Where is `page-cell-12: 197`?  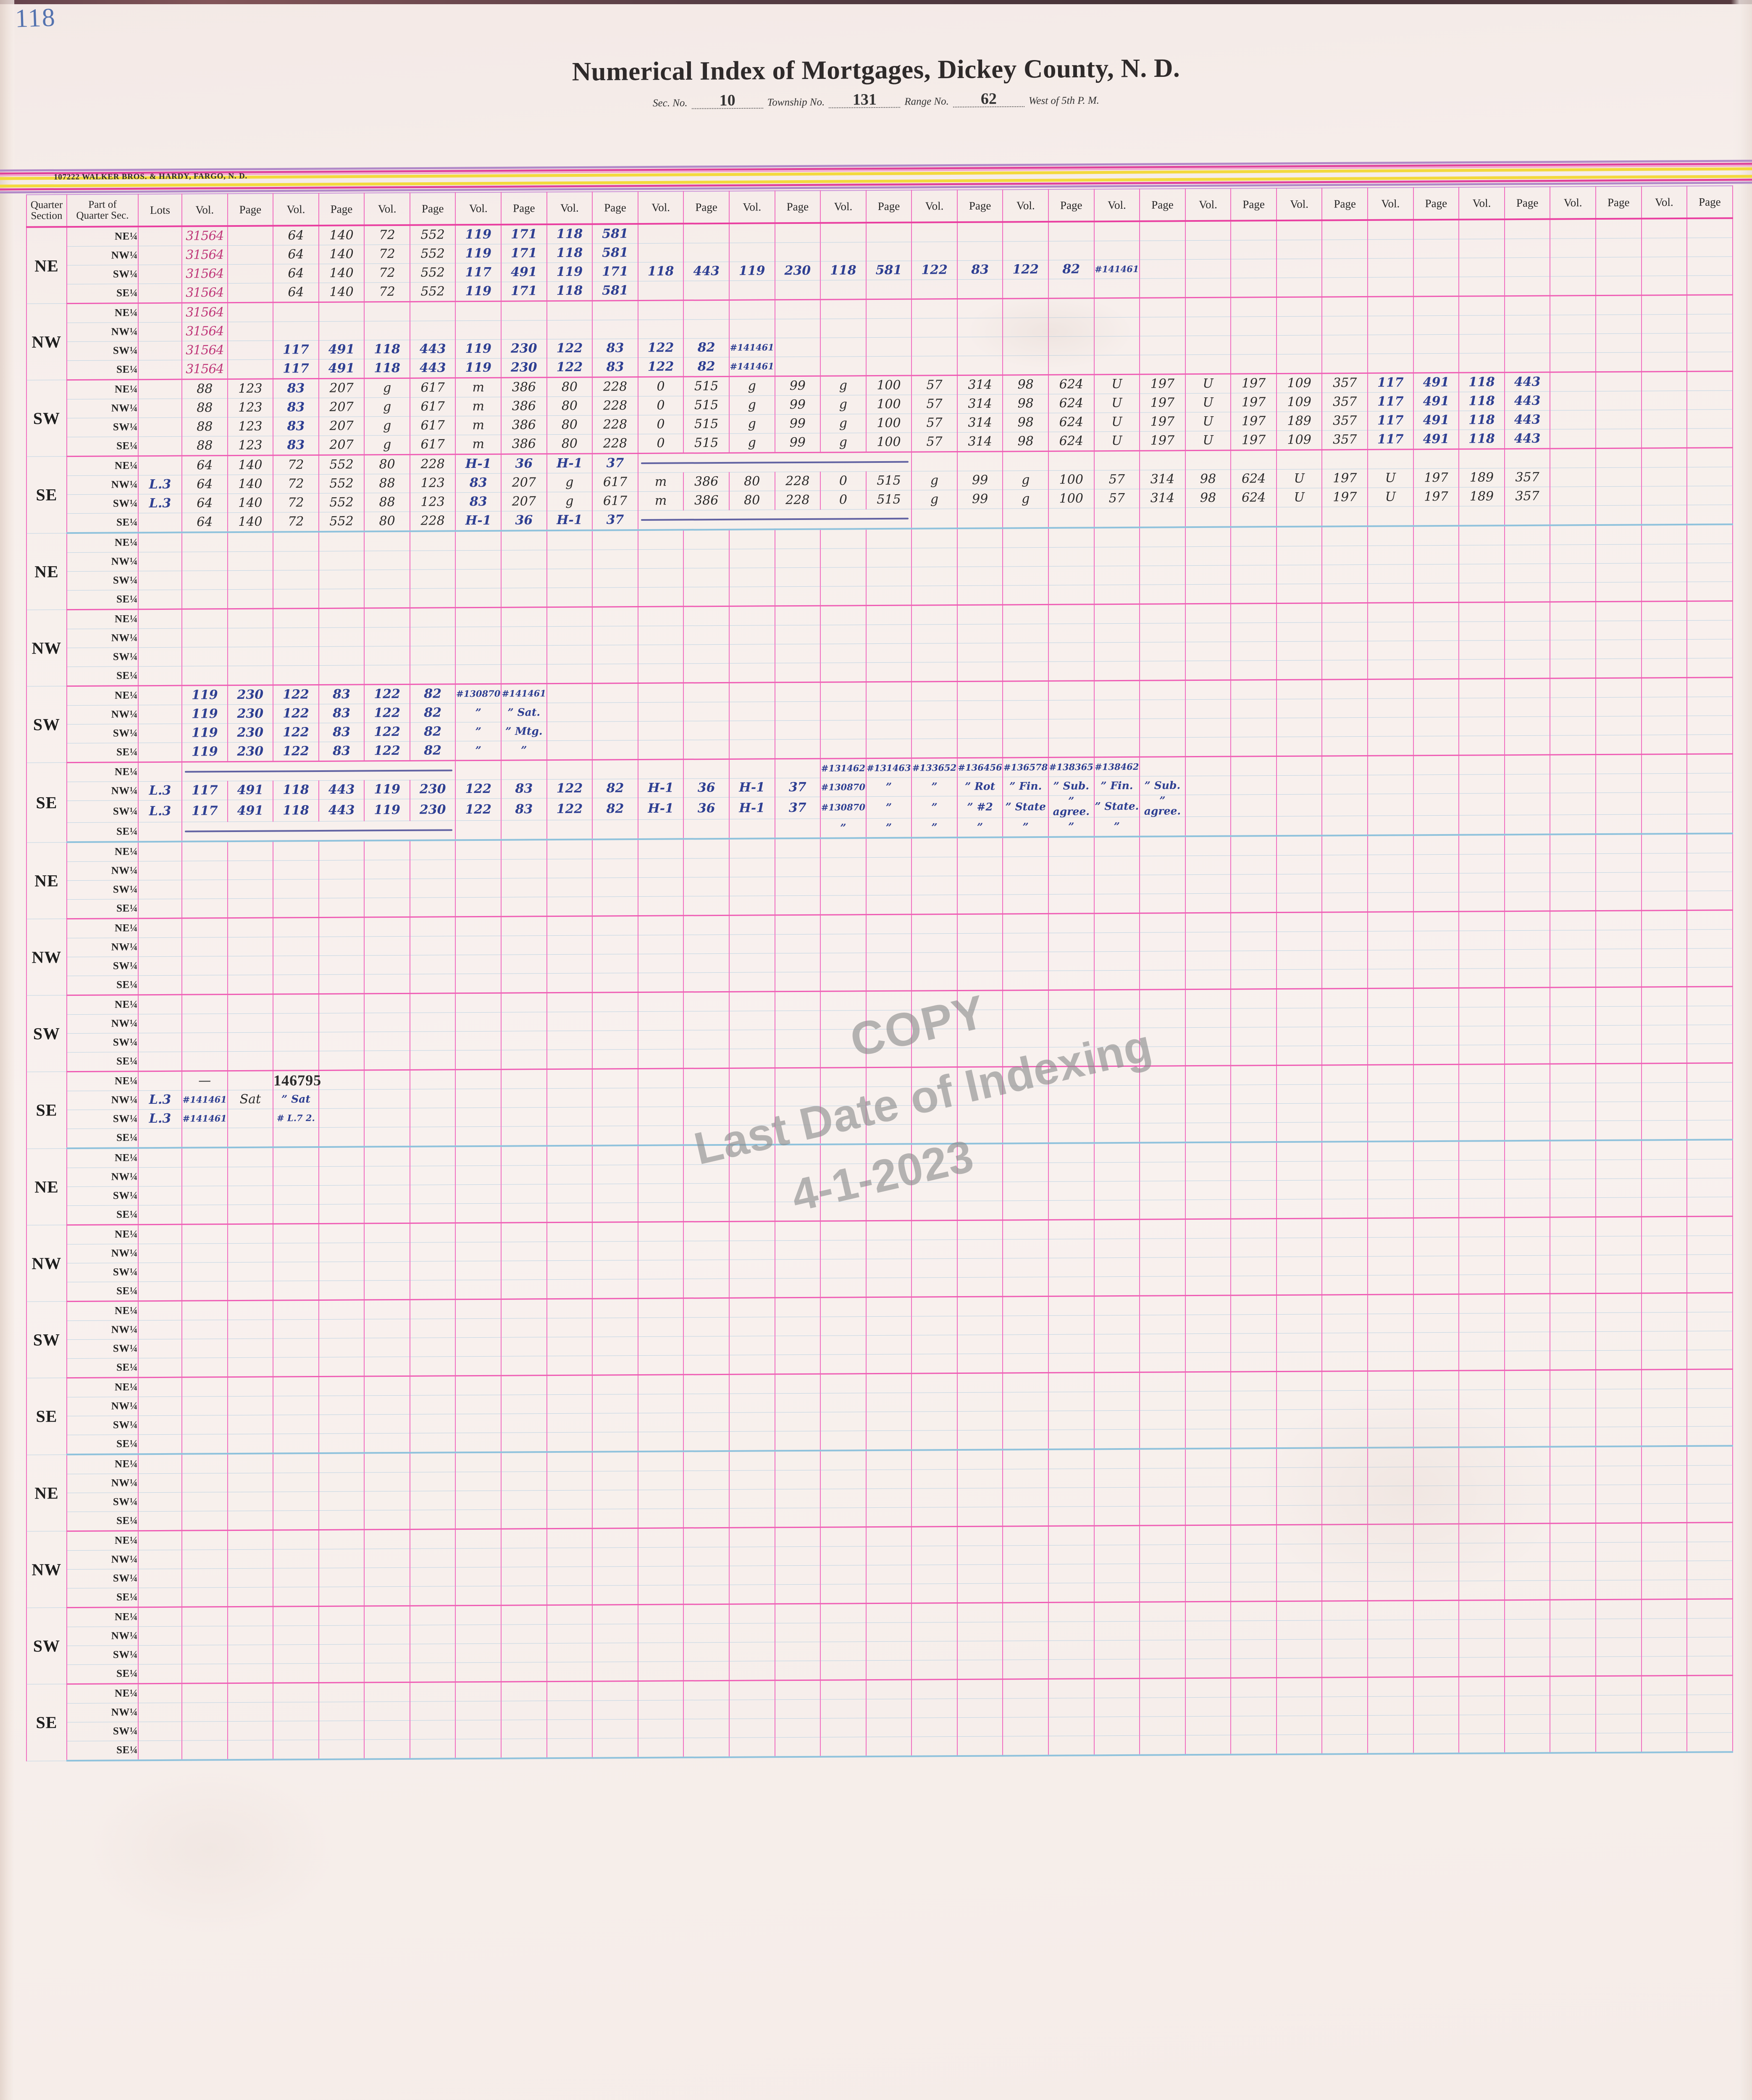
page-cell-12: 197 is located at coordinates (1254, 383).